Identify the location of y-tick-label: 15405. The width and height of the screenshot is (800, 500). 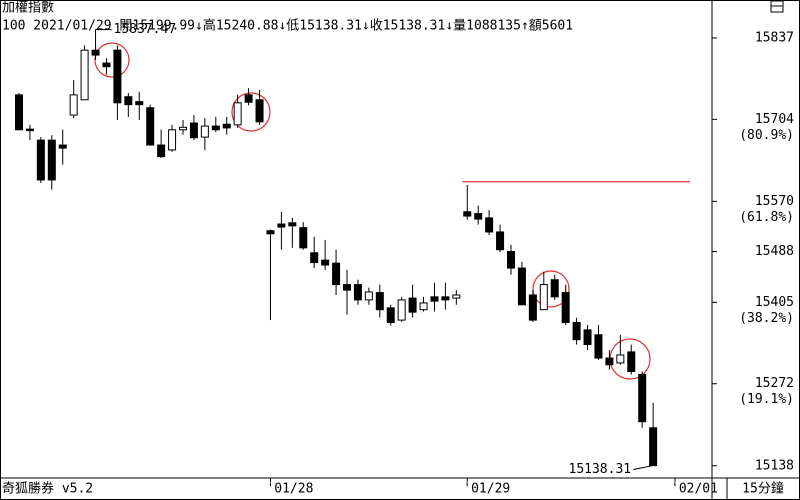
(774, 302).